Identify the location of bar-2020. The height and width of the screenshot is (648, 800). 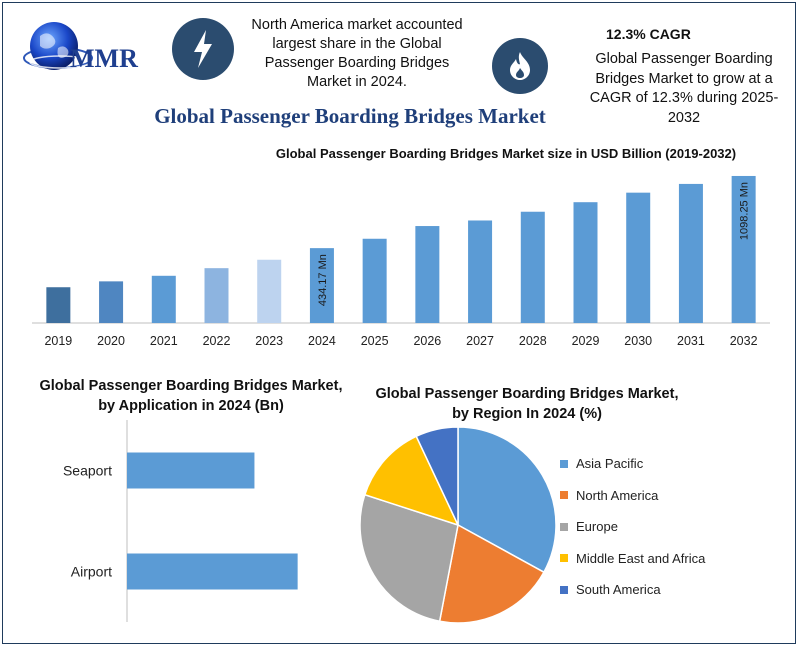
(111, 302).